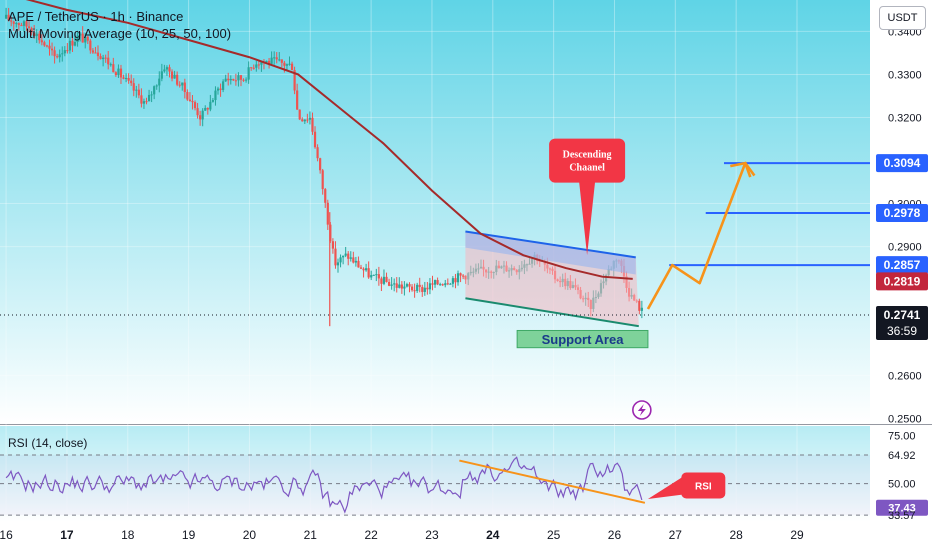  I want to click on ma-price-tag, so click(902, 281).